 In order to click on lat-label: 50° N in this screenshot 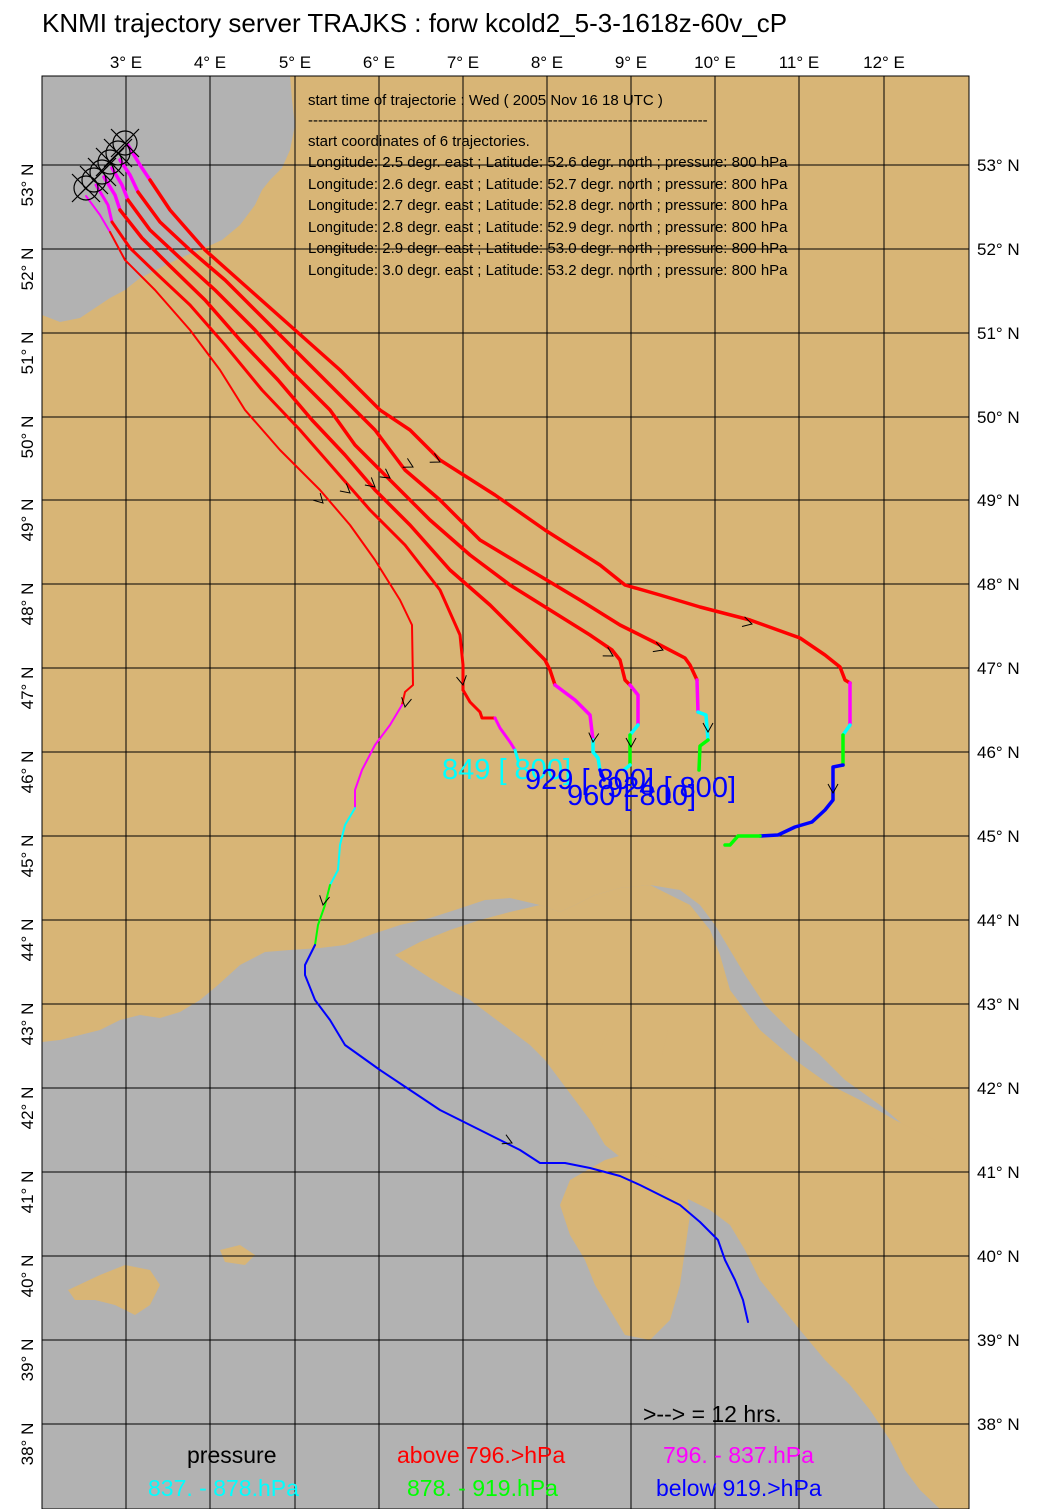, I will do `click(27, 437)`.